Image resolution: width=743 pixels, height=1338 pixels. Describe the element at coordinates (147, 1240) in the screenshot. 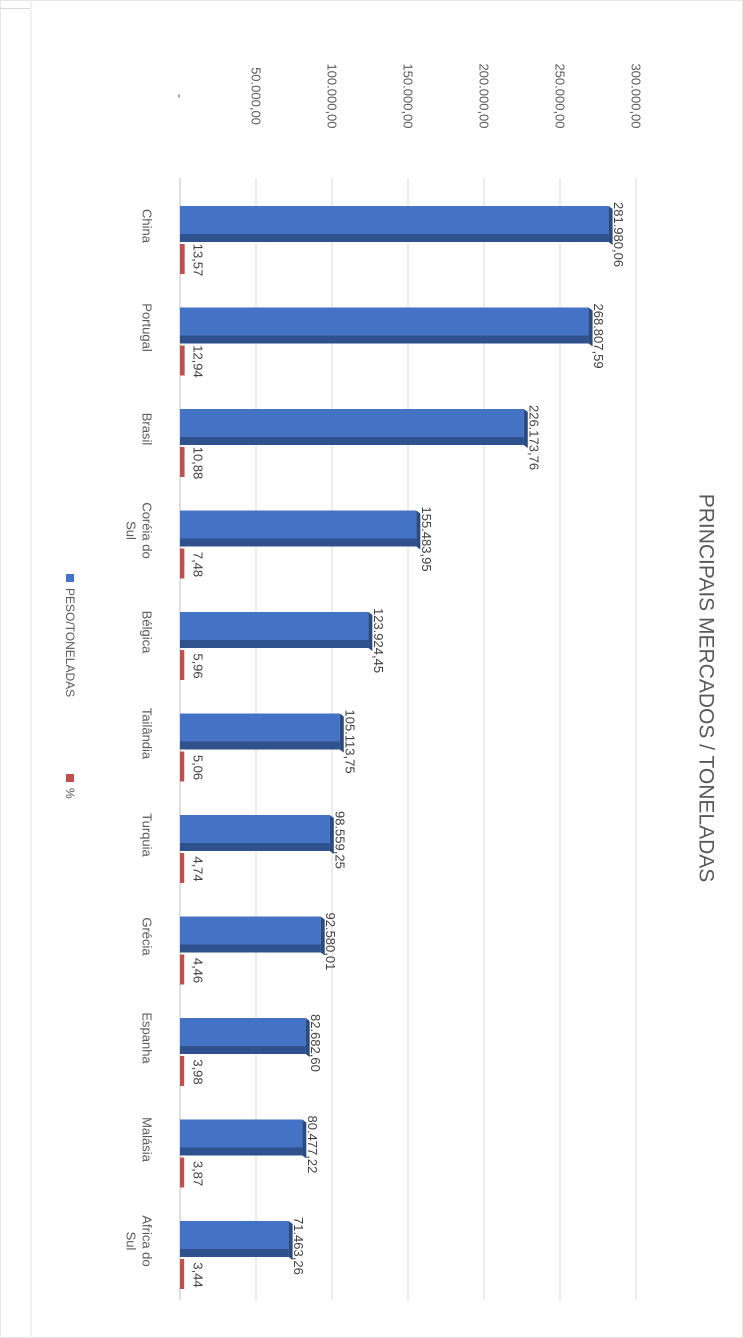

I see `category-label: Africa do` at that location.